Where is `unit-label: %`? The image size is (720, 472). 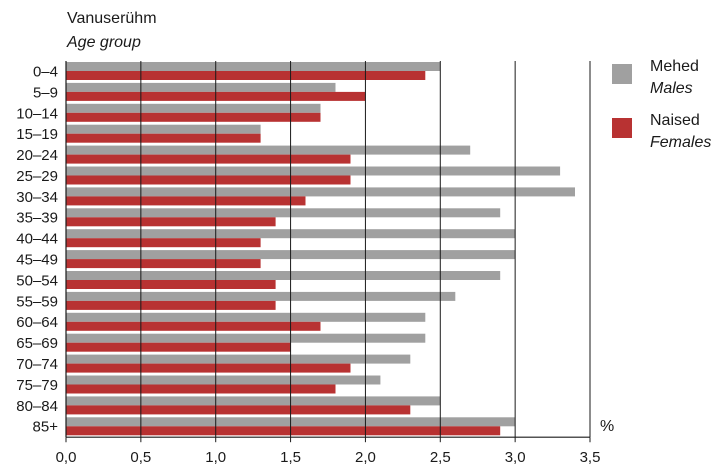
unit-label: % is located at coordinates (607, 426).